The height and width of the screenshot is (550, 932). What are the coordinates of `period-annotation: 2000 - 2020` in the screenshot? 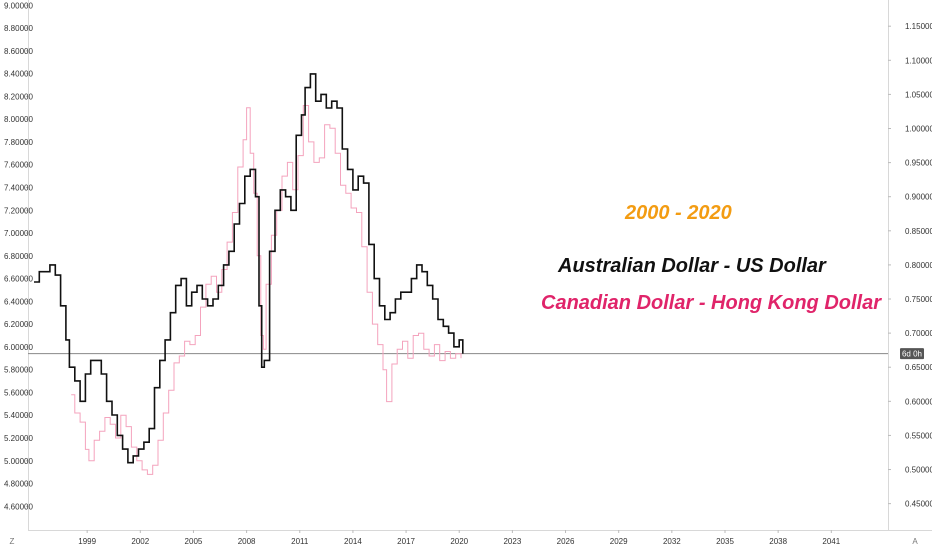 It's located at (678, 213).